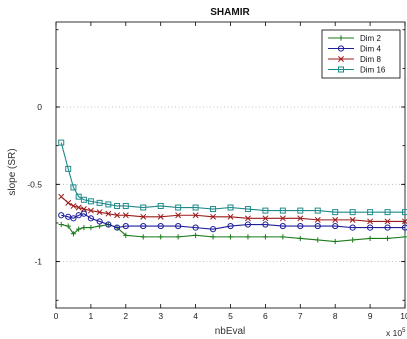  What do you see at coordinates (370, 49) in the screenshot?
I see `legend-label: Dim 4` at bounding box center [370, 49].